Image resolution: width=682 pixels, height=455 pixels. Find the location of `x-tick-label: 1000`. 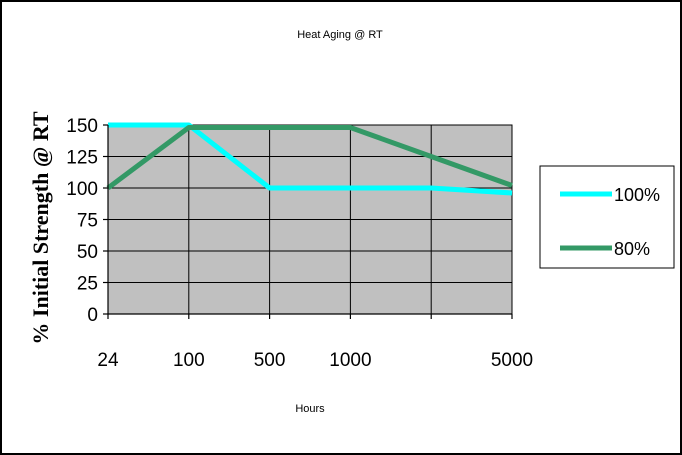

x-tick-label: 1000 is located at coordinates (350, 360).